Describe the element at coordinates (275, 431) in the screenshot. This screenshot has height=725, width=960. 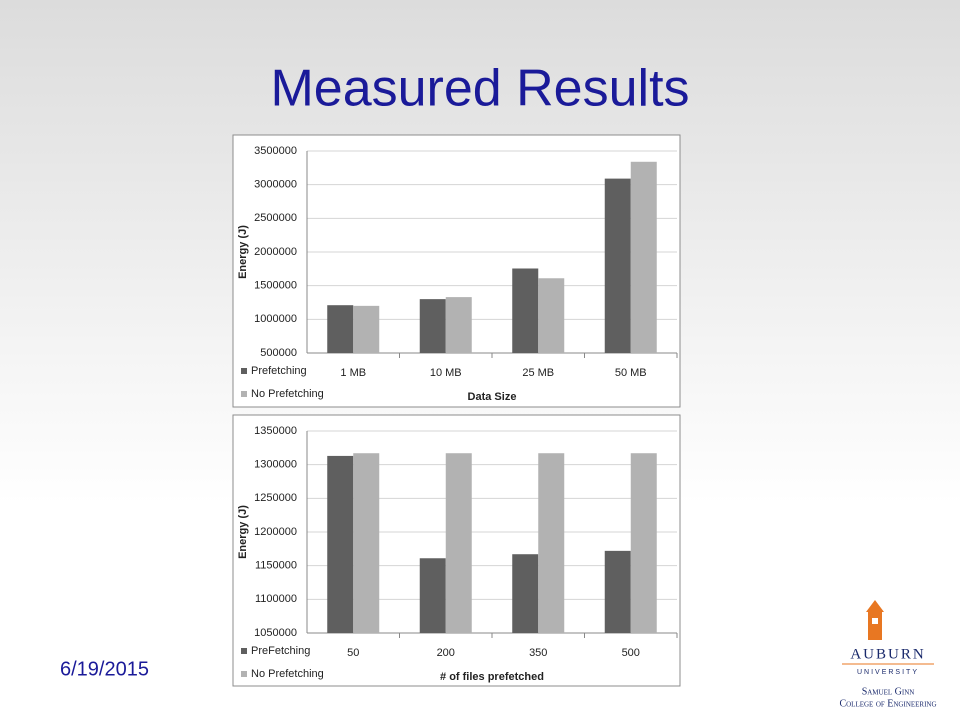
I see `y-tick-label: 1350000` at that location.